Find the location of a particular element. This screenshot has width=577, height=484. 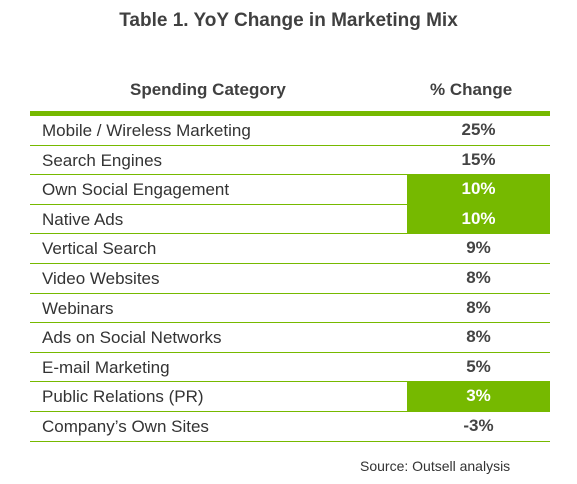

table-row: Company’s Own Sites -3% is located at coordinates (290, 427).